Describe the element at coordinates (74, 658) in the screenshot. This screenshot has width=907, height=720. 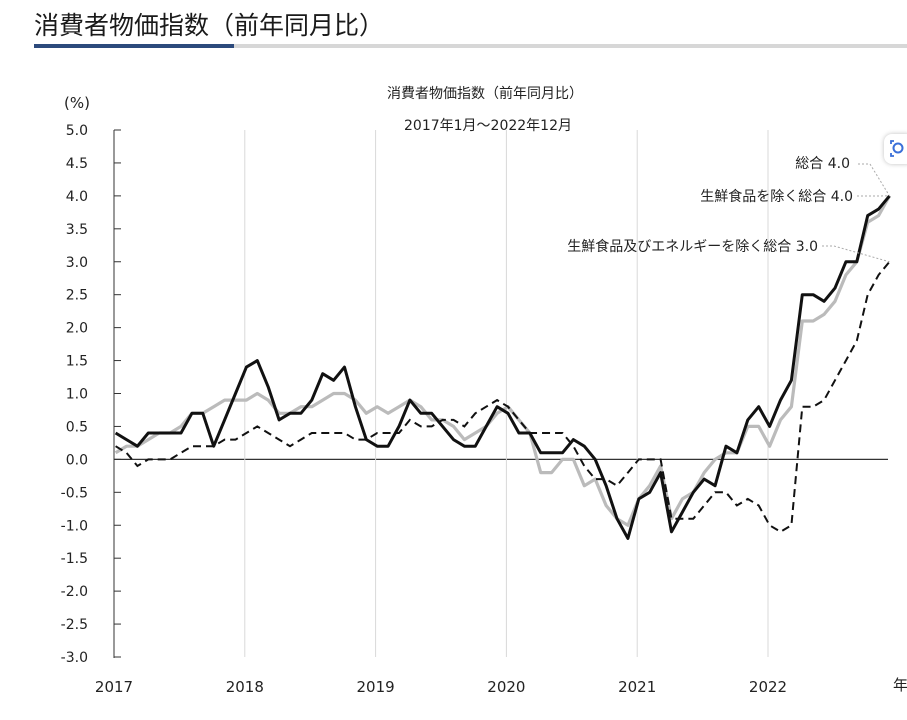
I see `y-tick-label: -3.0` at that location.